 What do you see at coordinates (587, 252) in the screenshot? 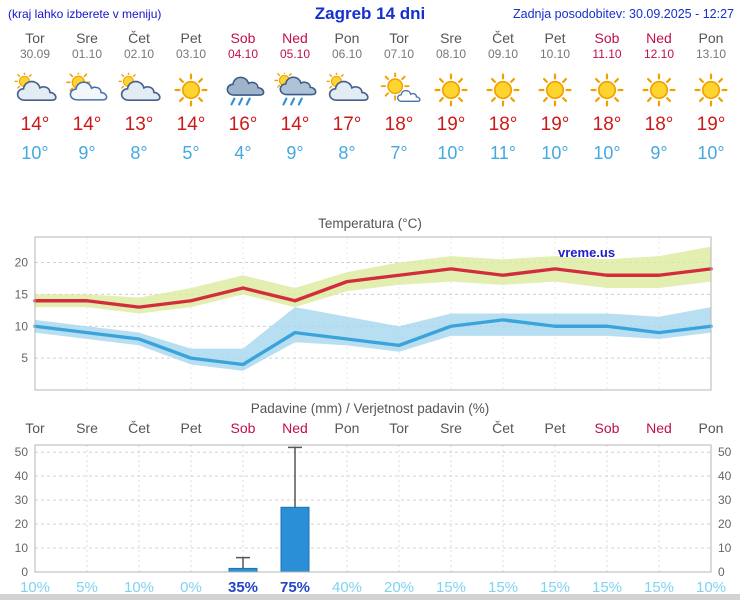
I see `watermark-text: vreme.us` at bounding box center [587, 252].